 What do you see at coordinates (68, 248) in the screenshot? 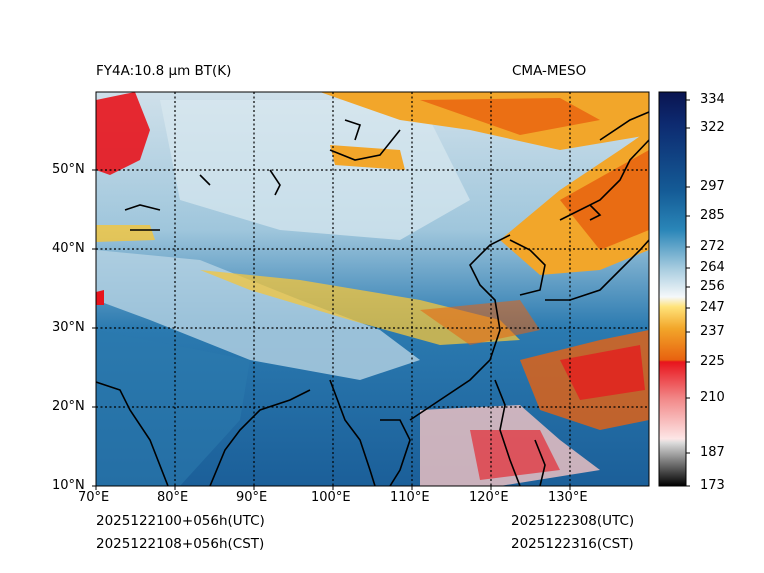
I see `lat-tick-label: 40°N` at bounding box center [68, 248].